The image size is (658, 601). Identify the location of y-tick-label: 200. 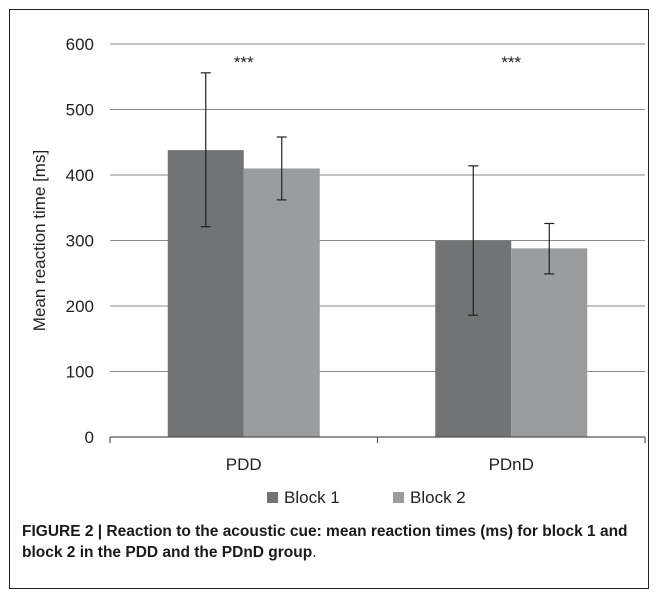
(80, 306).